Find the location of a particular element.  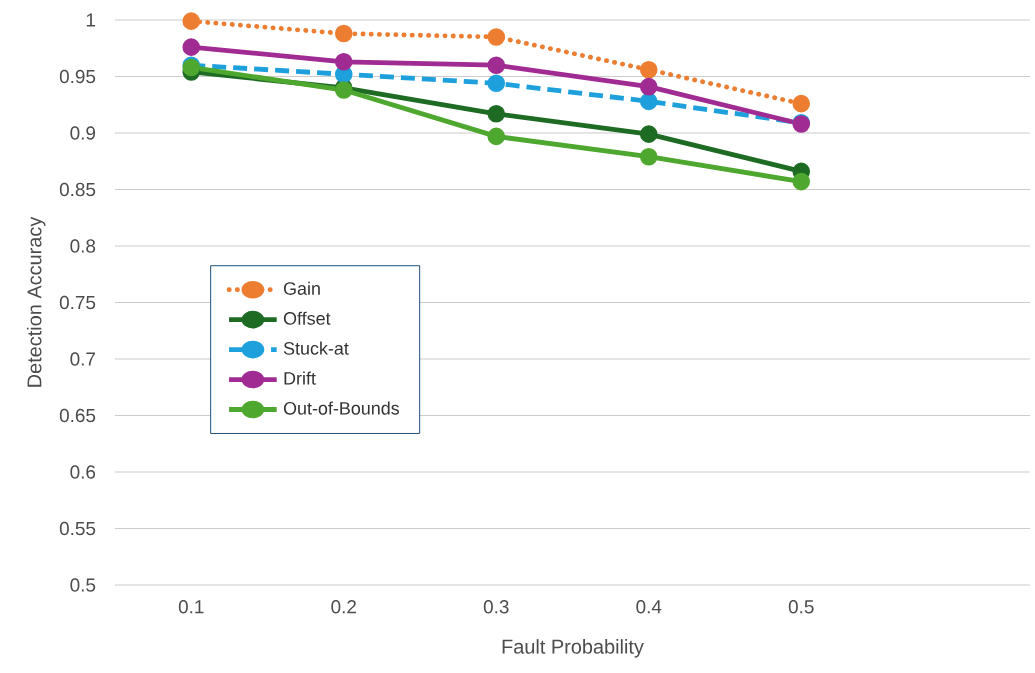

y-tick-label: 0.6 is located at coordinates (83, 472).